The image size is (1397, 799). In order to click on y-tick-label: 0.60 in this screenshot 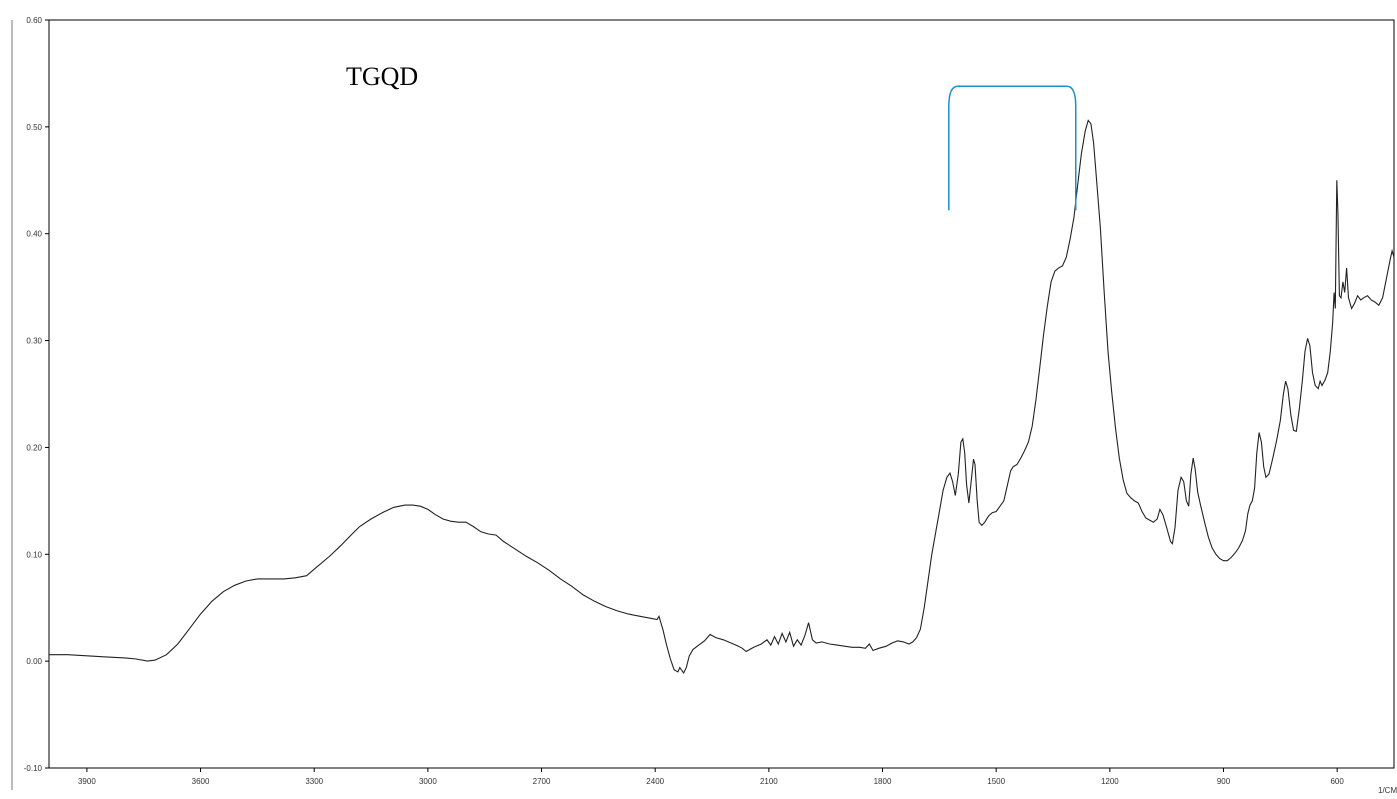, I will do `click(34, 20)`.